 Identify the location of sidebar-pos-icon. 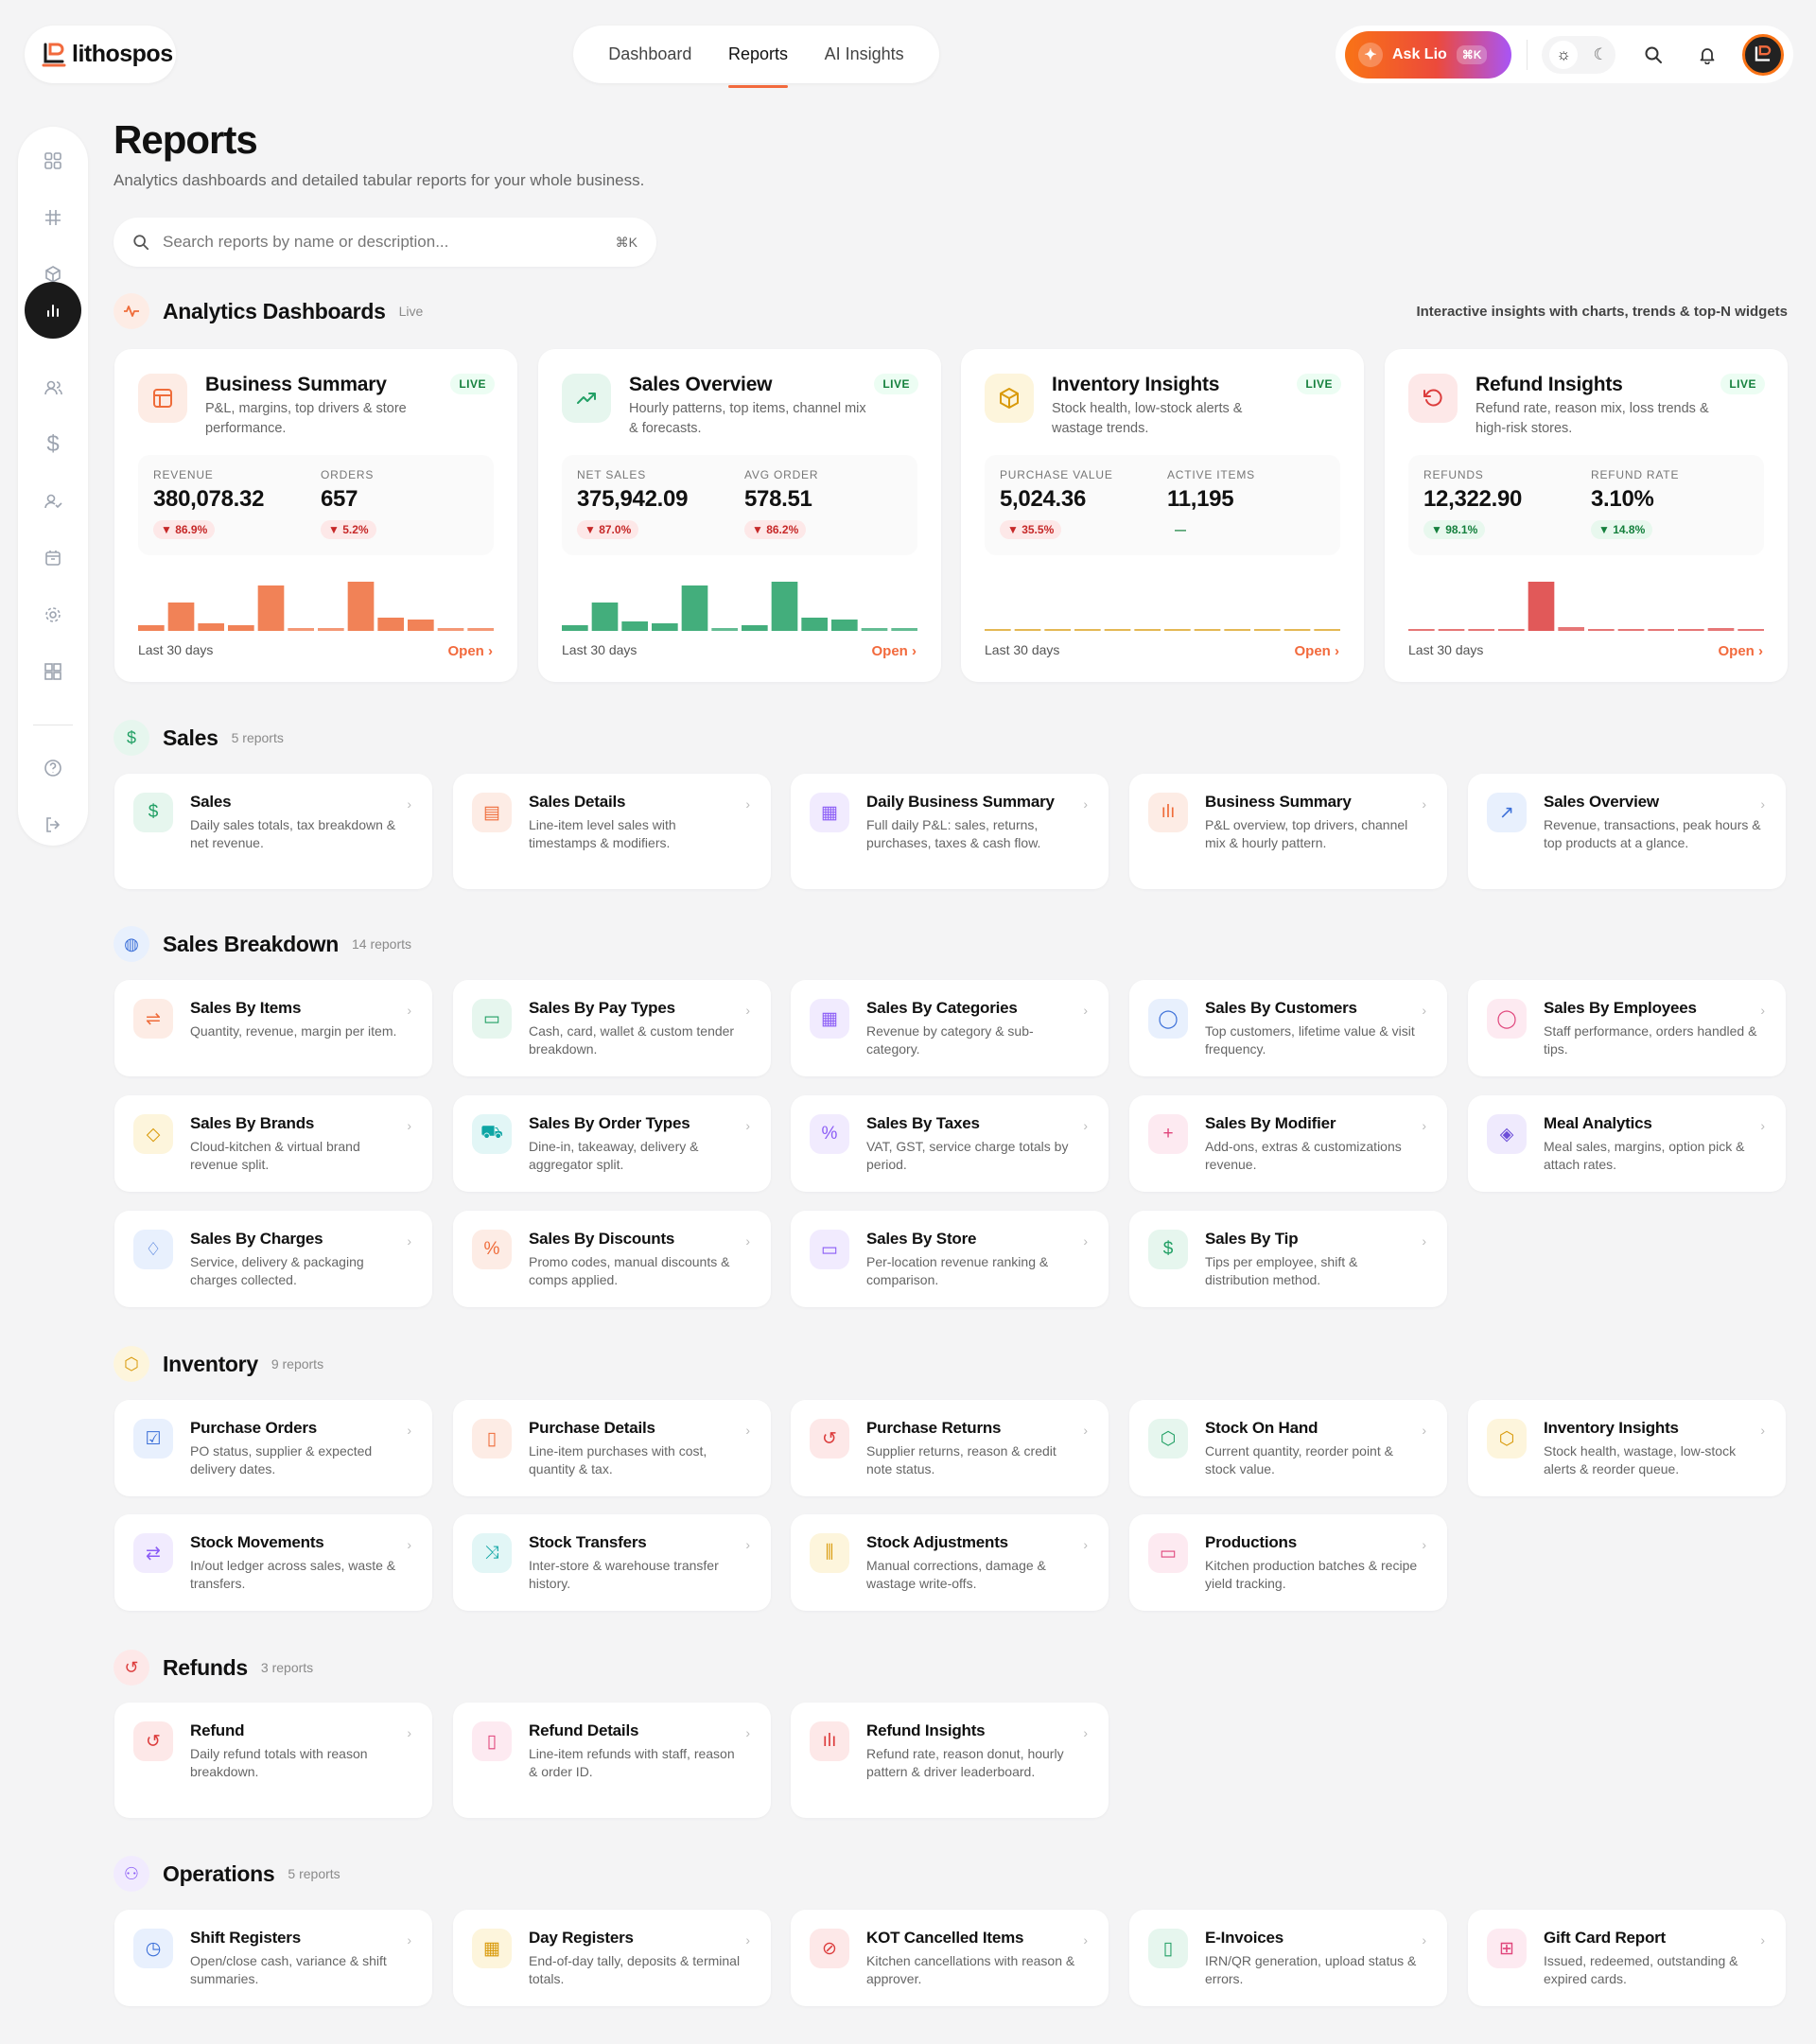
(53, 217).